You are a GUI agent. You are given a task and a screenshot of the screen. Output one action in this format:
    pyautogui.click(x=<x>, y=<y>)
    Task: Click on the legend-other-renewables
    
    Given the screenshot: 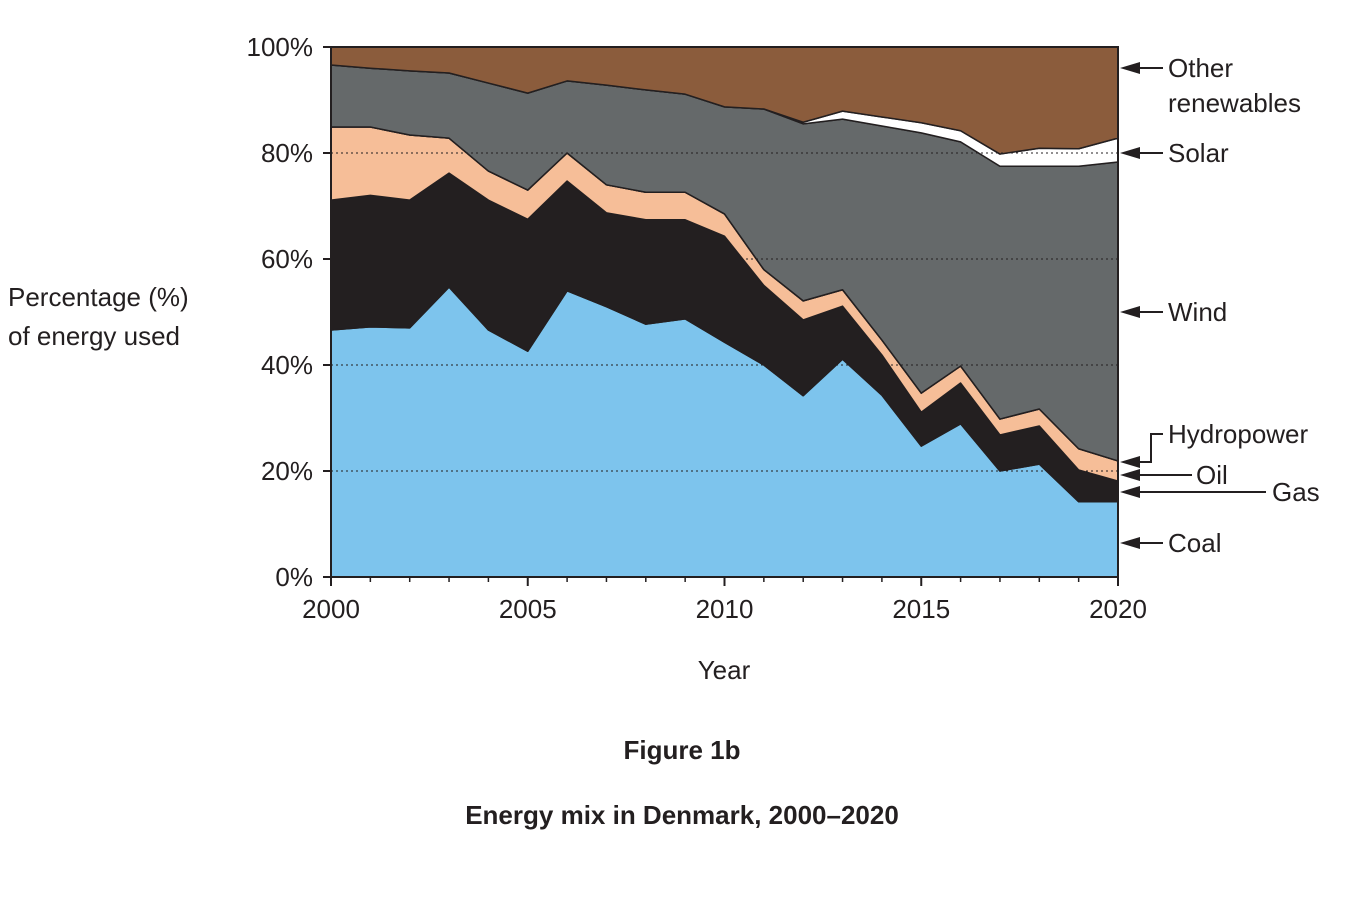 What is the action you would take?
    pyautogui.click(x=1141, y=68)
    